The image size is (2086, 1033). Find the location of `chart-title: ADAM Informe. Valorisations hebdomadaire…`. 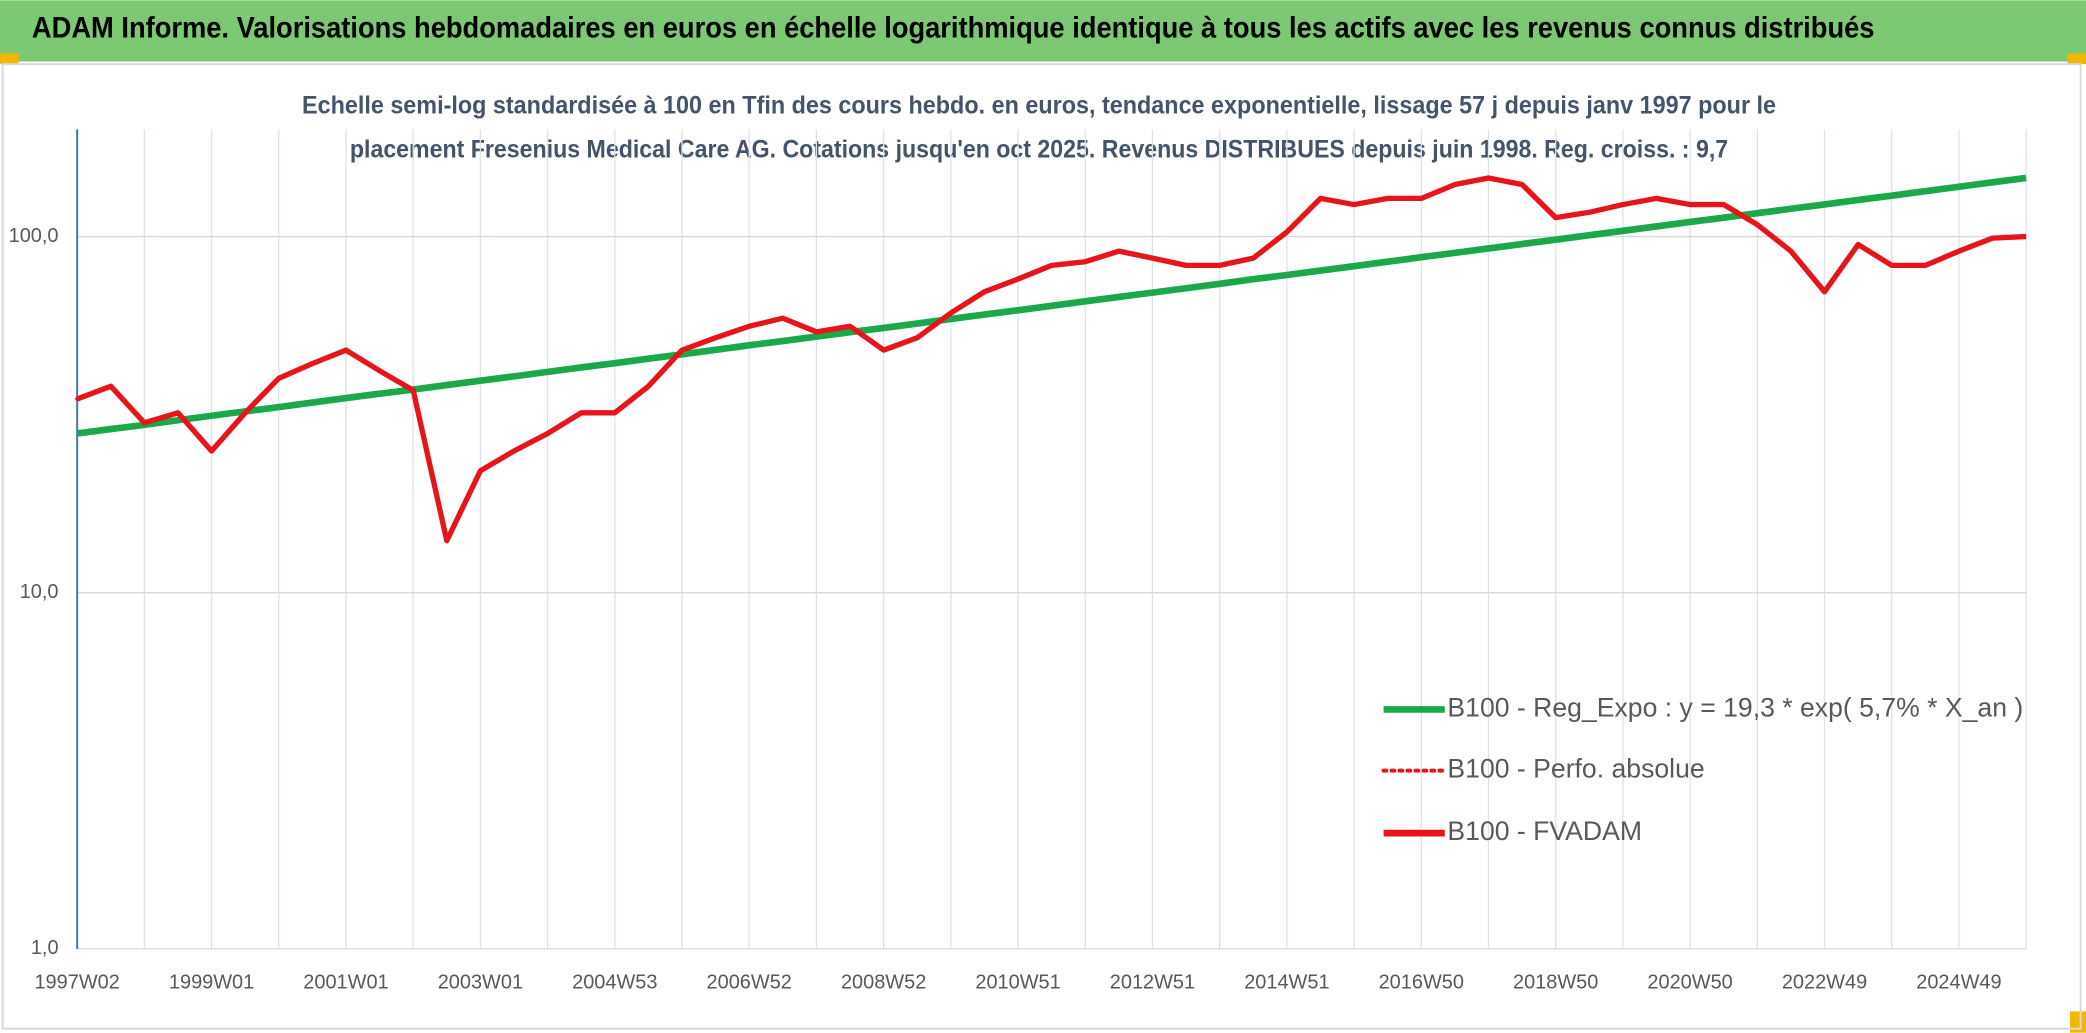

chart-title: ADAM Informe. Valorisations hebdomadaire… is located at coordinates (953, 28).